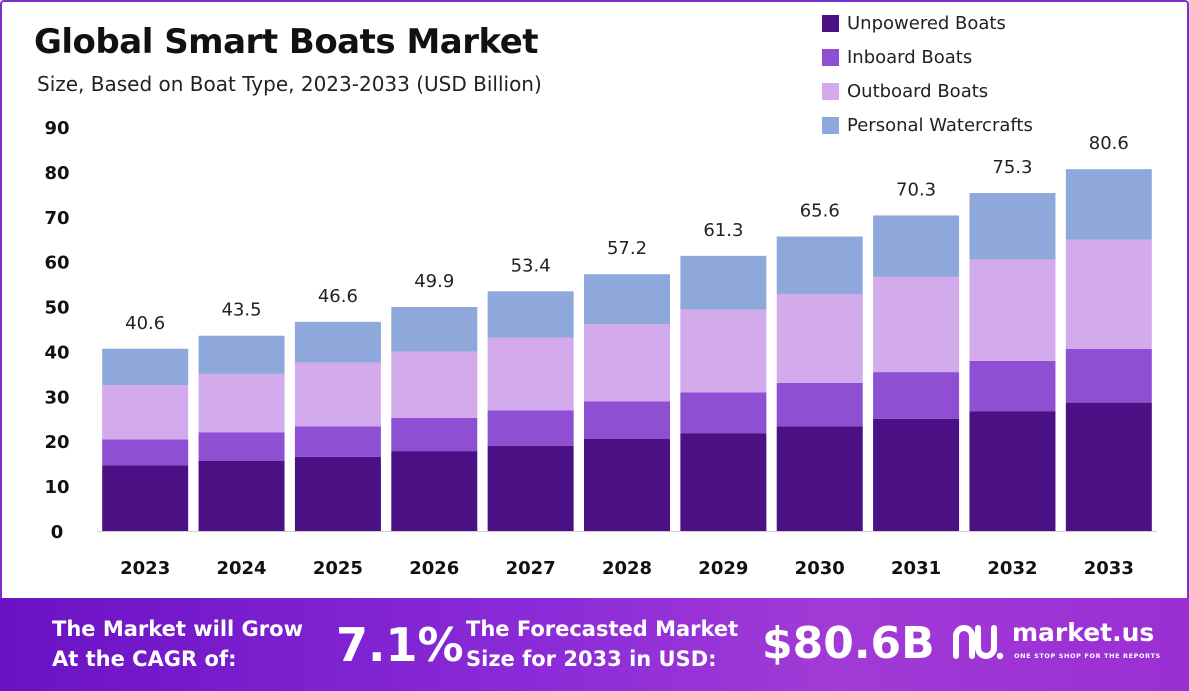 This screenshot has width=1189, height=691. I want to click on y-tick-label: 60, so click(56, 263).